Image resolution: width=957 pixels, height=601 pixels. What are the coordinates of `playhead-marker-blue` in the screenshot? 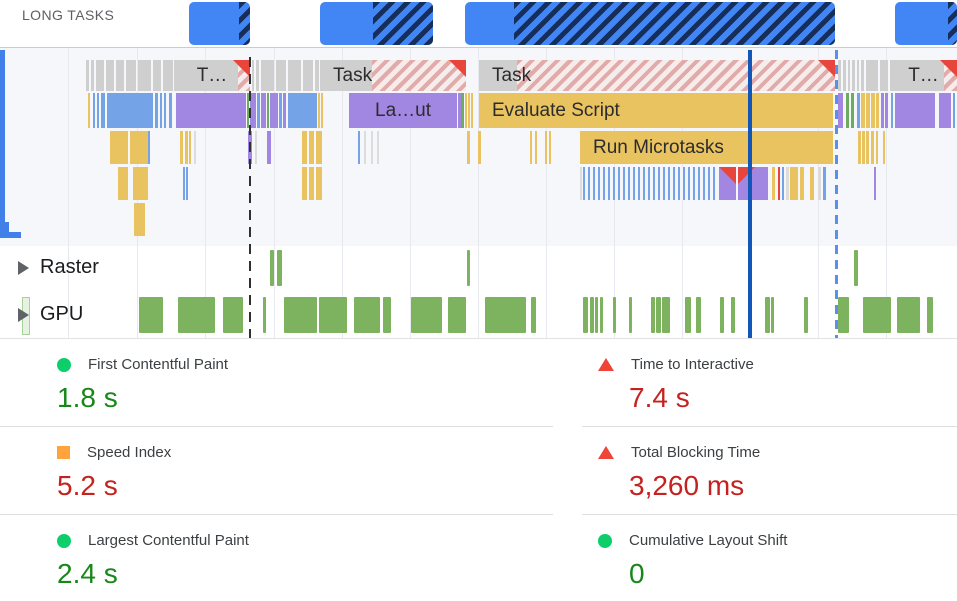 It's located at (750, 194).